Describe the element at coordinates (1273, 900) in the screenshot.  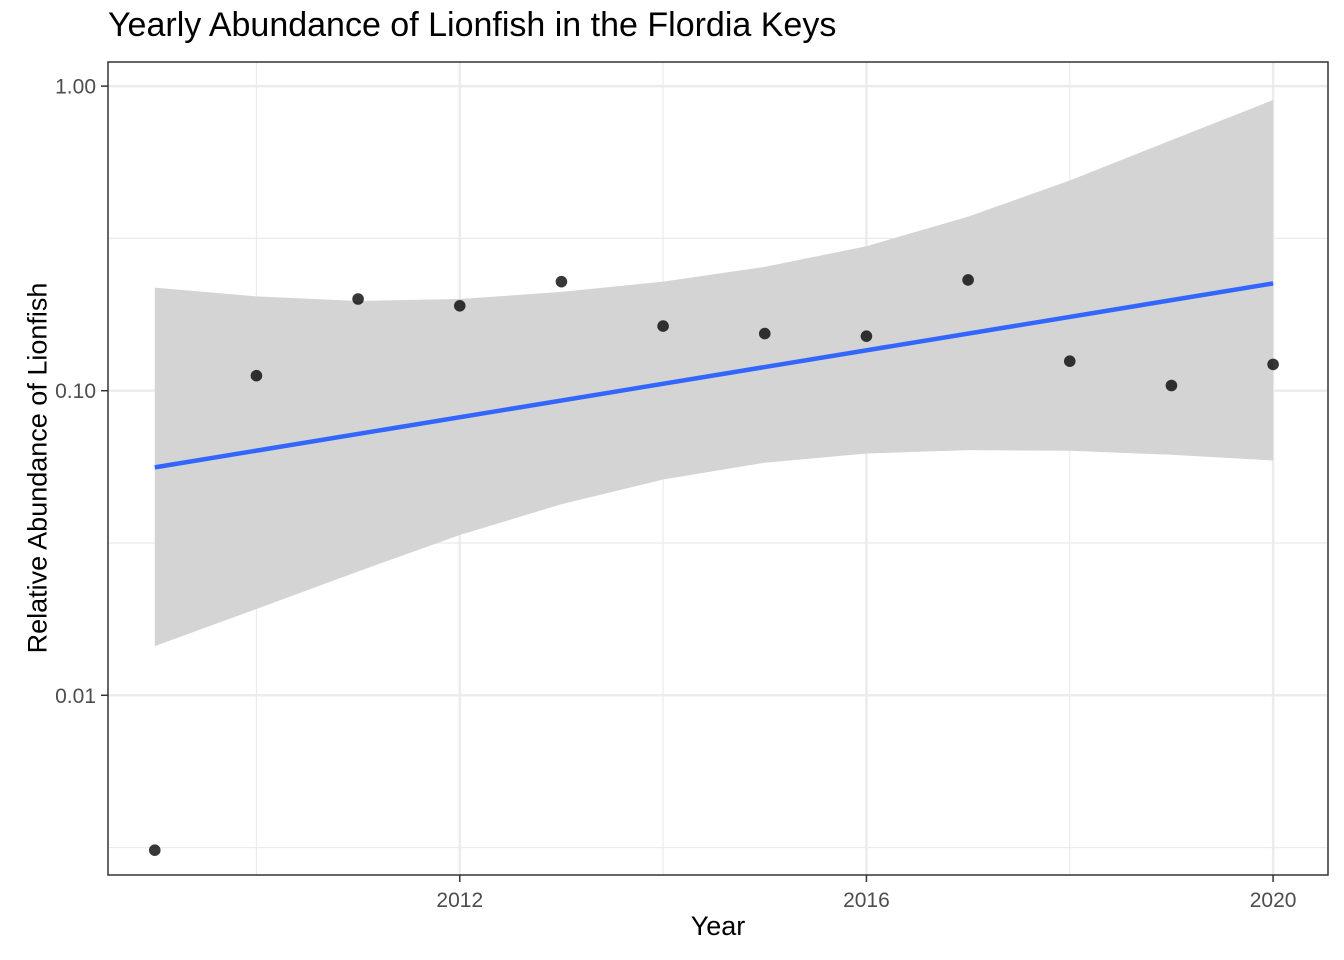
I see `x-tick-label: 2020` at that location.